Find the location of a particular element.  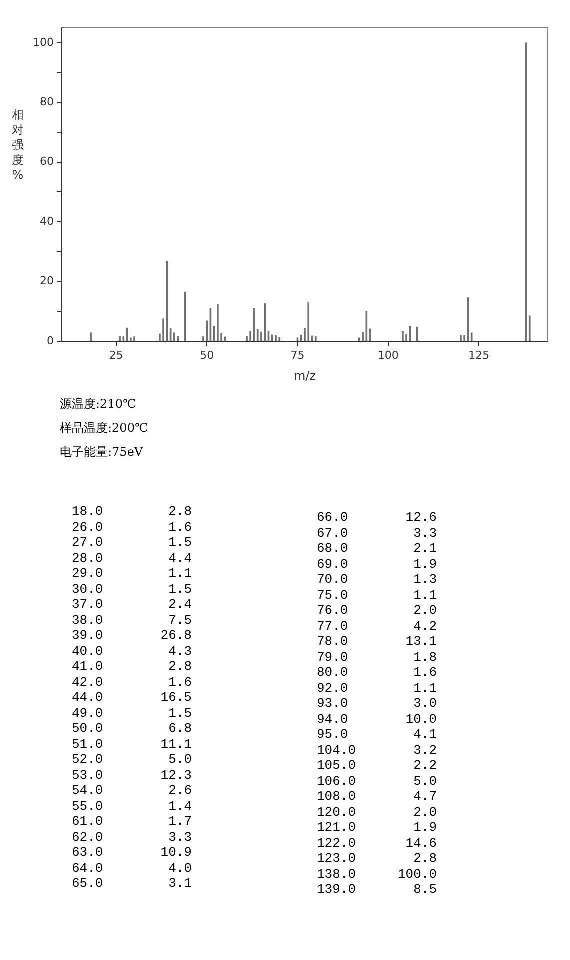

data-label: 2.1 is located at coordinates (424, 548).